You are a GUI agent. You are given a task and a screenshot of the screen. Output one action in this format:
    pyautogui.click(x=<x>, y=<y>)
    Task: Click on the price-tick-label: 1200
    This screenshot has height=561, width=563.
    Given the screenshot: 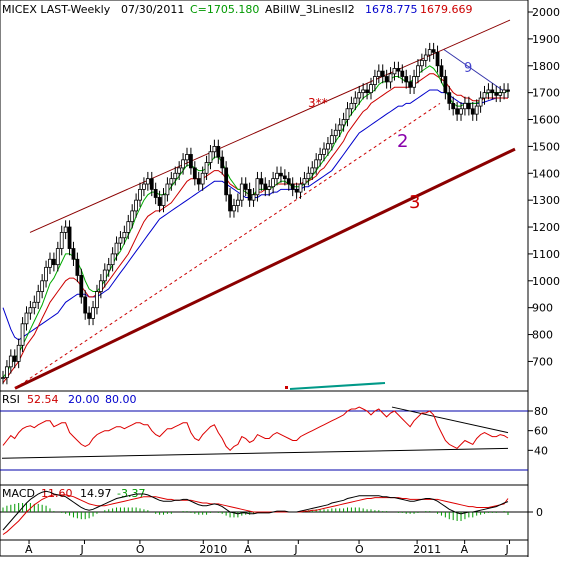 What is the action you would take?
    pyautogui.click(x=546, y=227)
    